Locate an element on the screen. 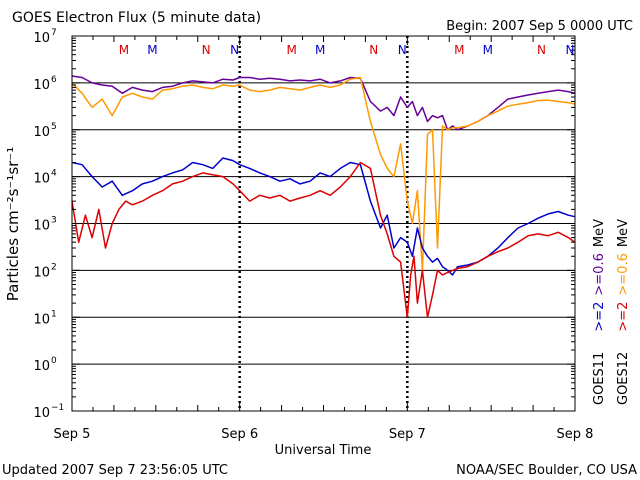 The image size is (640, 480). x-tick-label-Sep-6: Sep 6 is located at coordinates (239, 434).